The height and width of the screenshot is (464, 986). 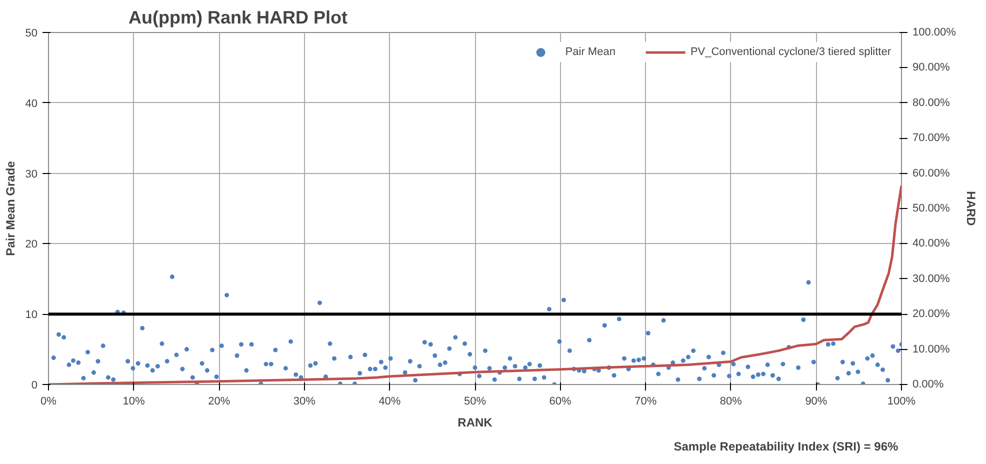 What do you see at coordinates (790, 52) in the screenshot?
I see `legend-label: PV_Conventional cyclone/3 tiered splitter` at bounding box center [790, 52].